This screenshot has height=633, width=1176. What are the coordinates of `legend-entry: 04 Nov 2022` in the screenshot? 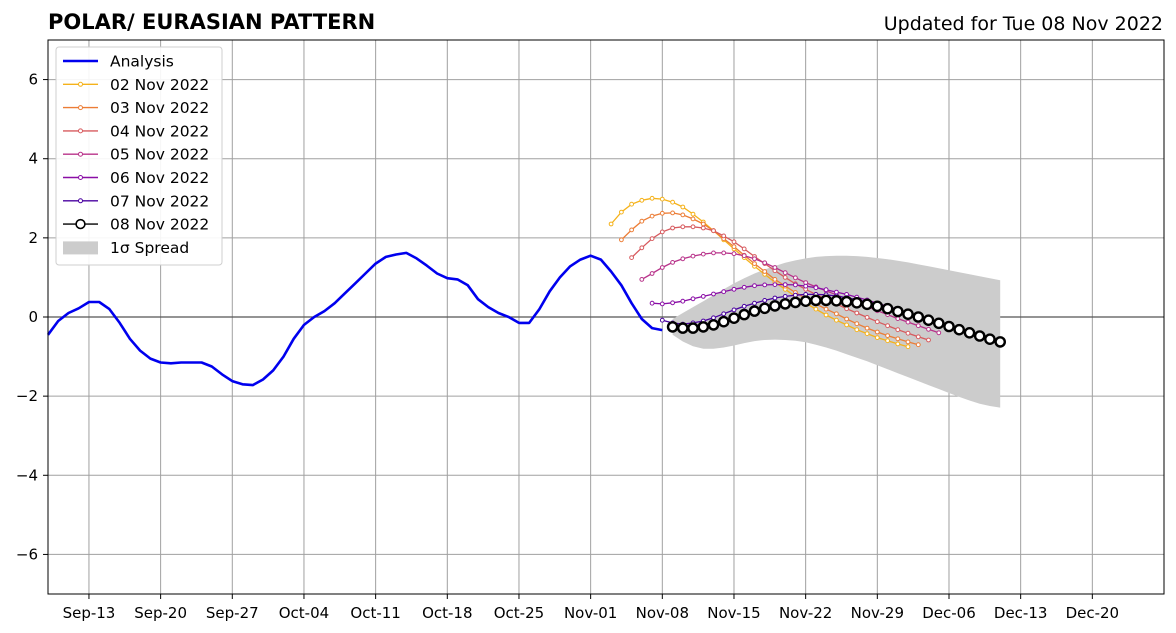 It's located at (136, 131).